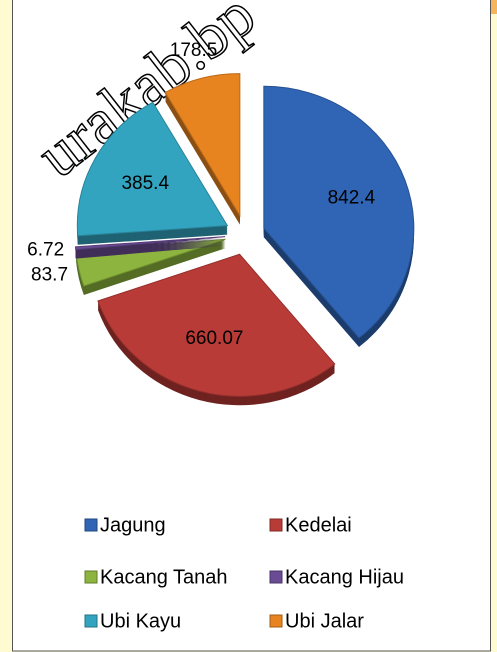 Image resolution: width=497 pixels, height=652 pixels. What do you see at coordinates (164, 577) in the screenshot?
I see `legend-label: Kacang Tanah` at bounding box center [164, 577].